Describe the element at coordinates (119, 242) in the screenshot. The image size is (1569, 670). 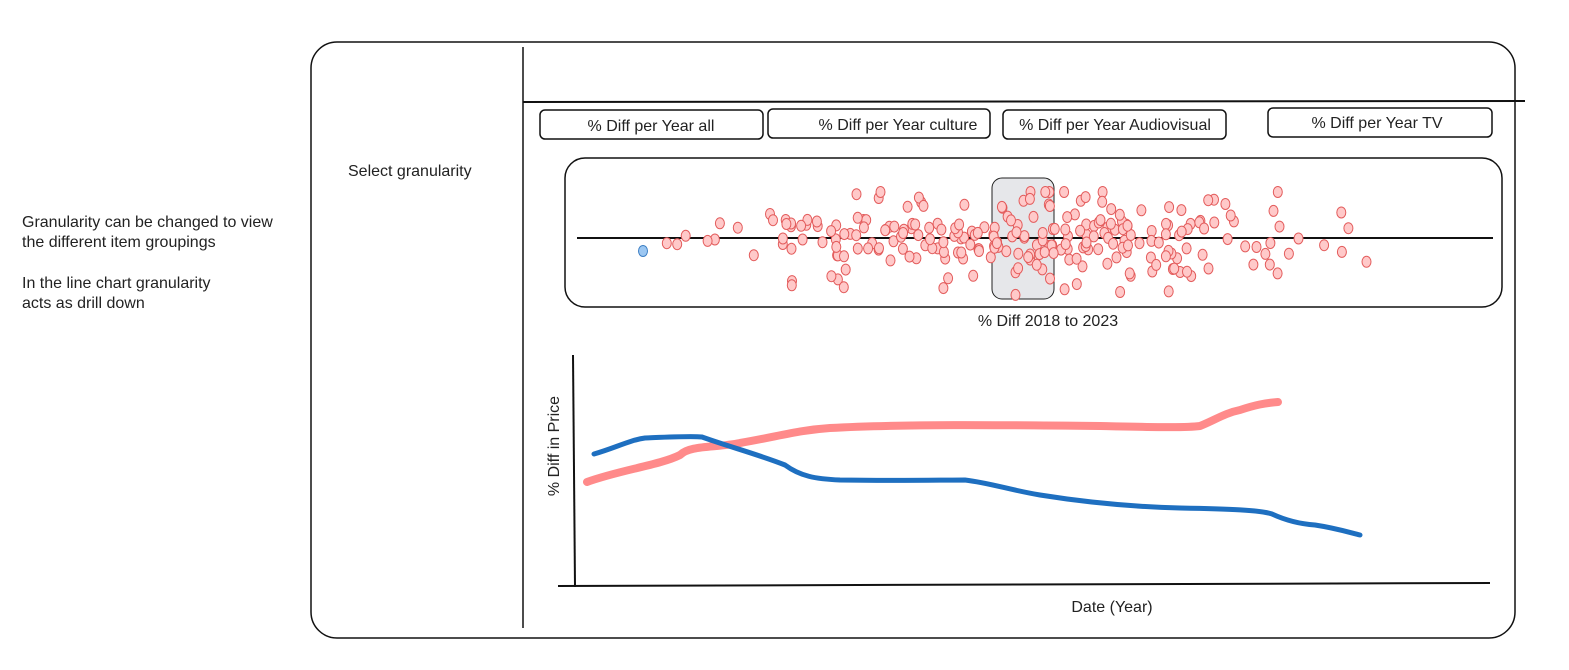
I see `note-line: the different item groupings` at that location.